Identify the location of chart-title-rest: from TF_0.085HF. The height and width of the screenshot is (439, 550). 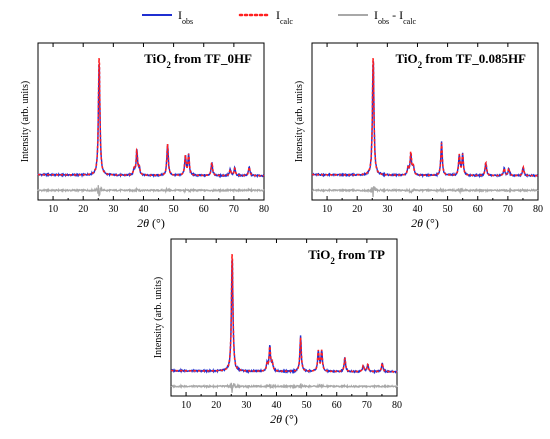
(474, 58).